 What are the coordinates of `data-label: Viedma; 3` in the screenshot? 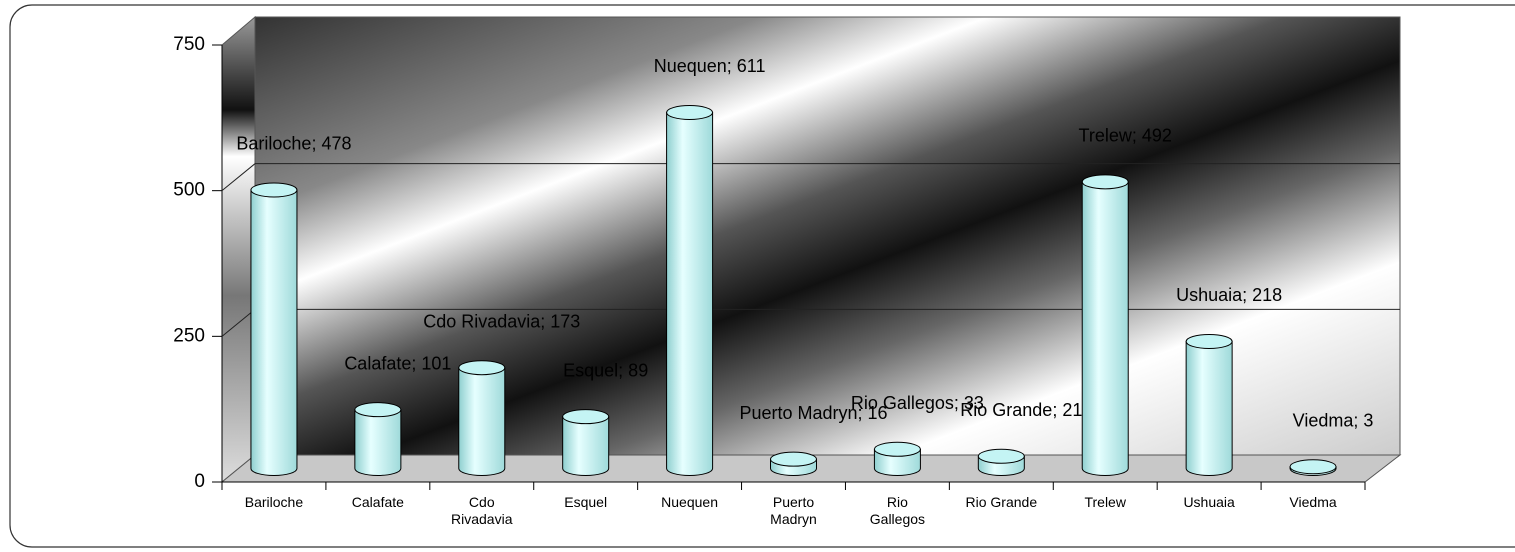 It's located at (1333, 421).